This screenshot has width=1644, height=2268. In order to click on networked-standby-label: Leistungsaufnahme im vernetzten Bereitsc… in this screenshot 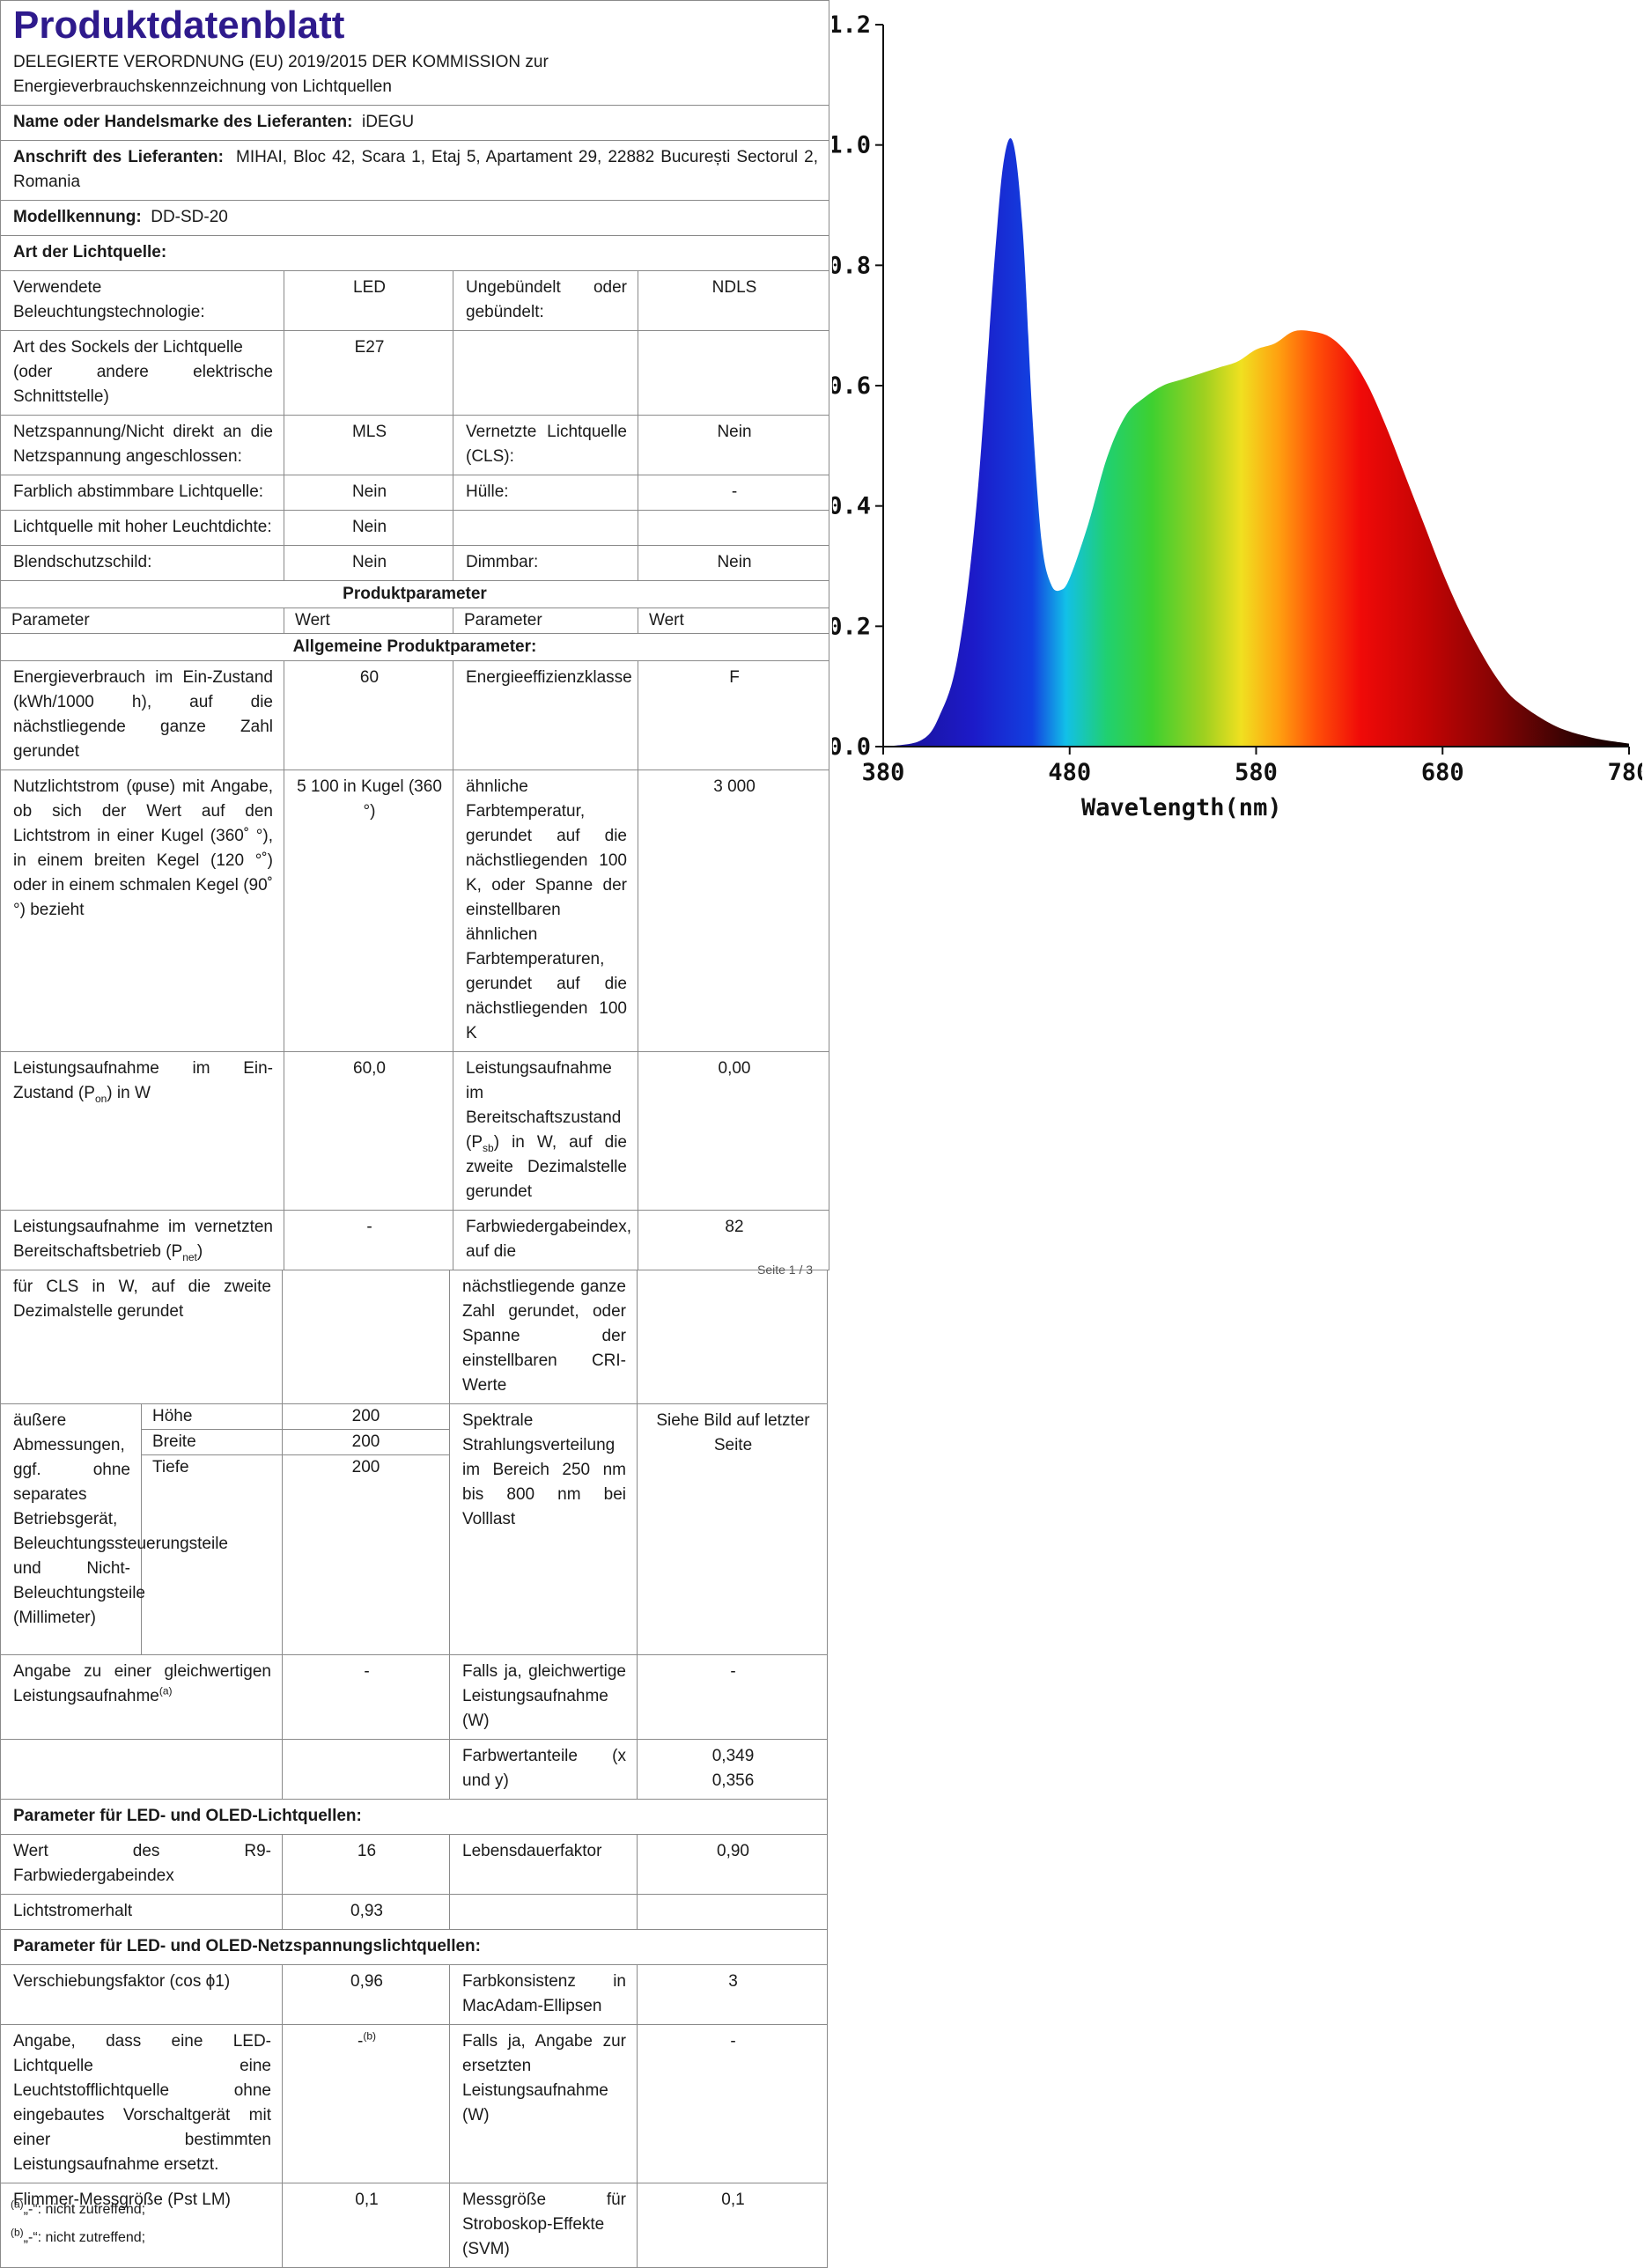, I will do `click(142, 1240)`.